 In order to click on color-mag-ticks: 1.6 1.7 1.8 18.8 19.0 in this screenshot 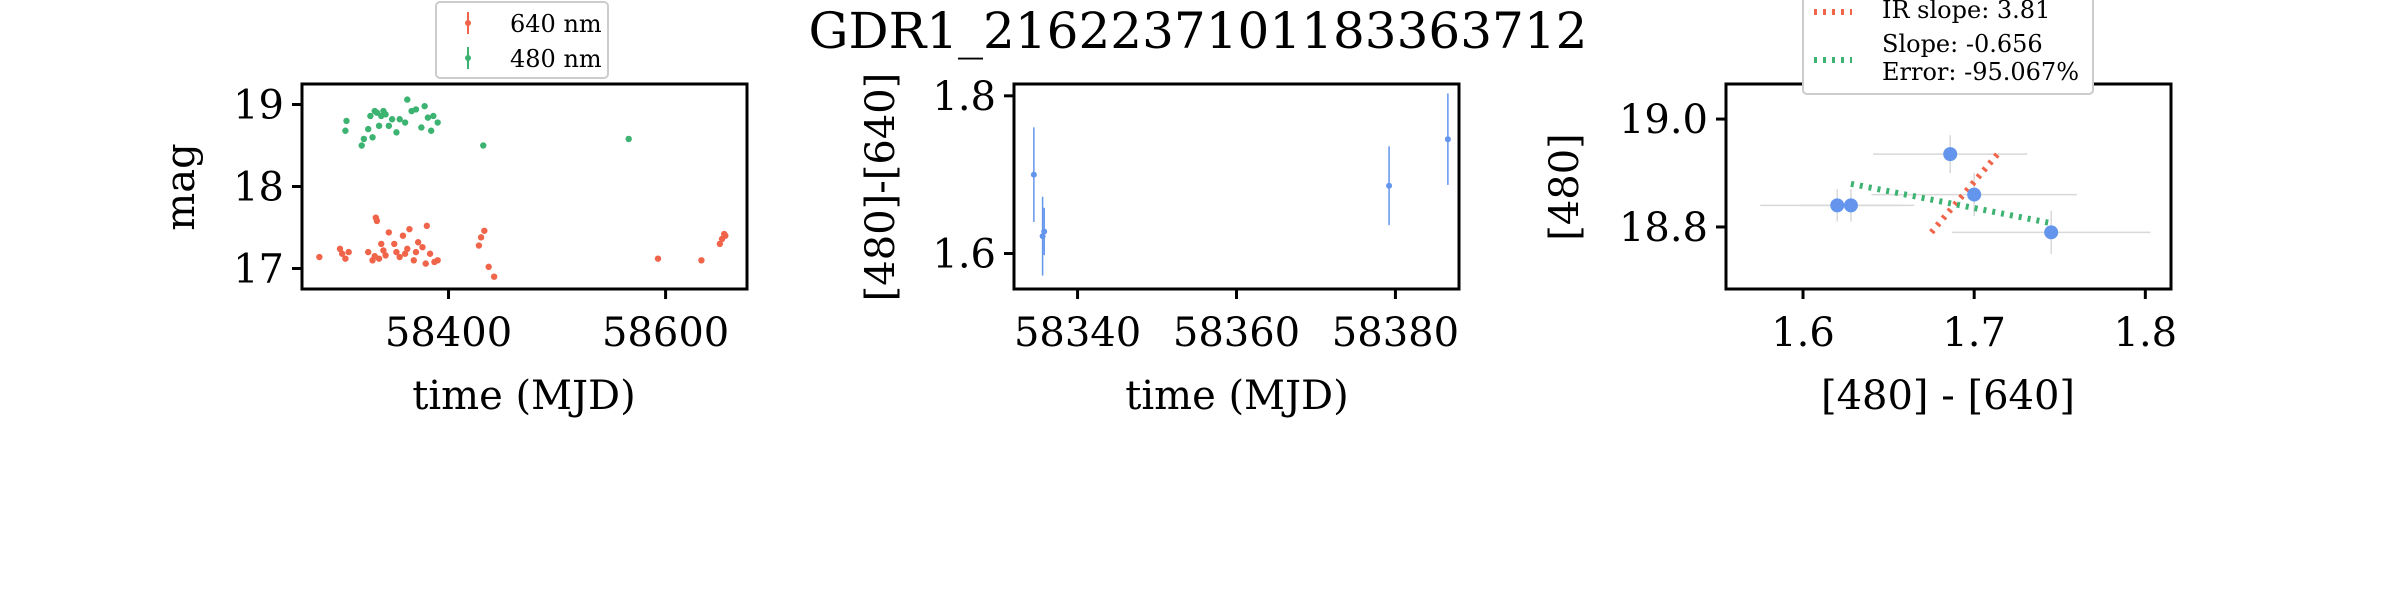, I will do `click(1898, 226)`.